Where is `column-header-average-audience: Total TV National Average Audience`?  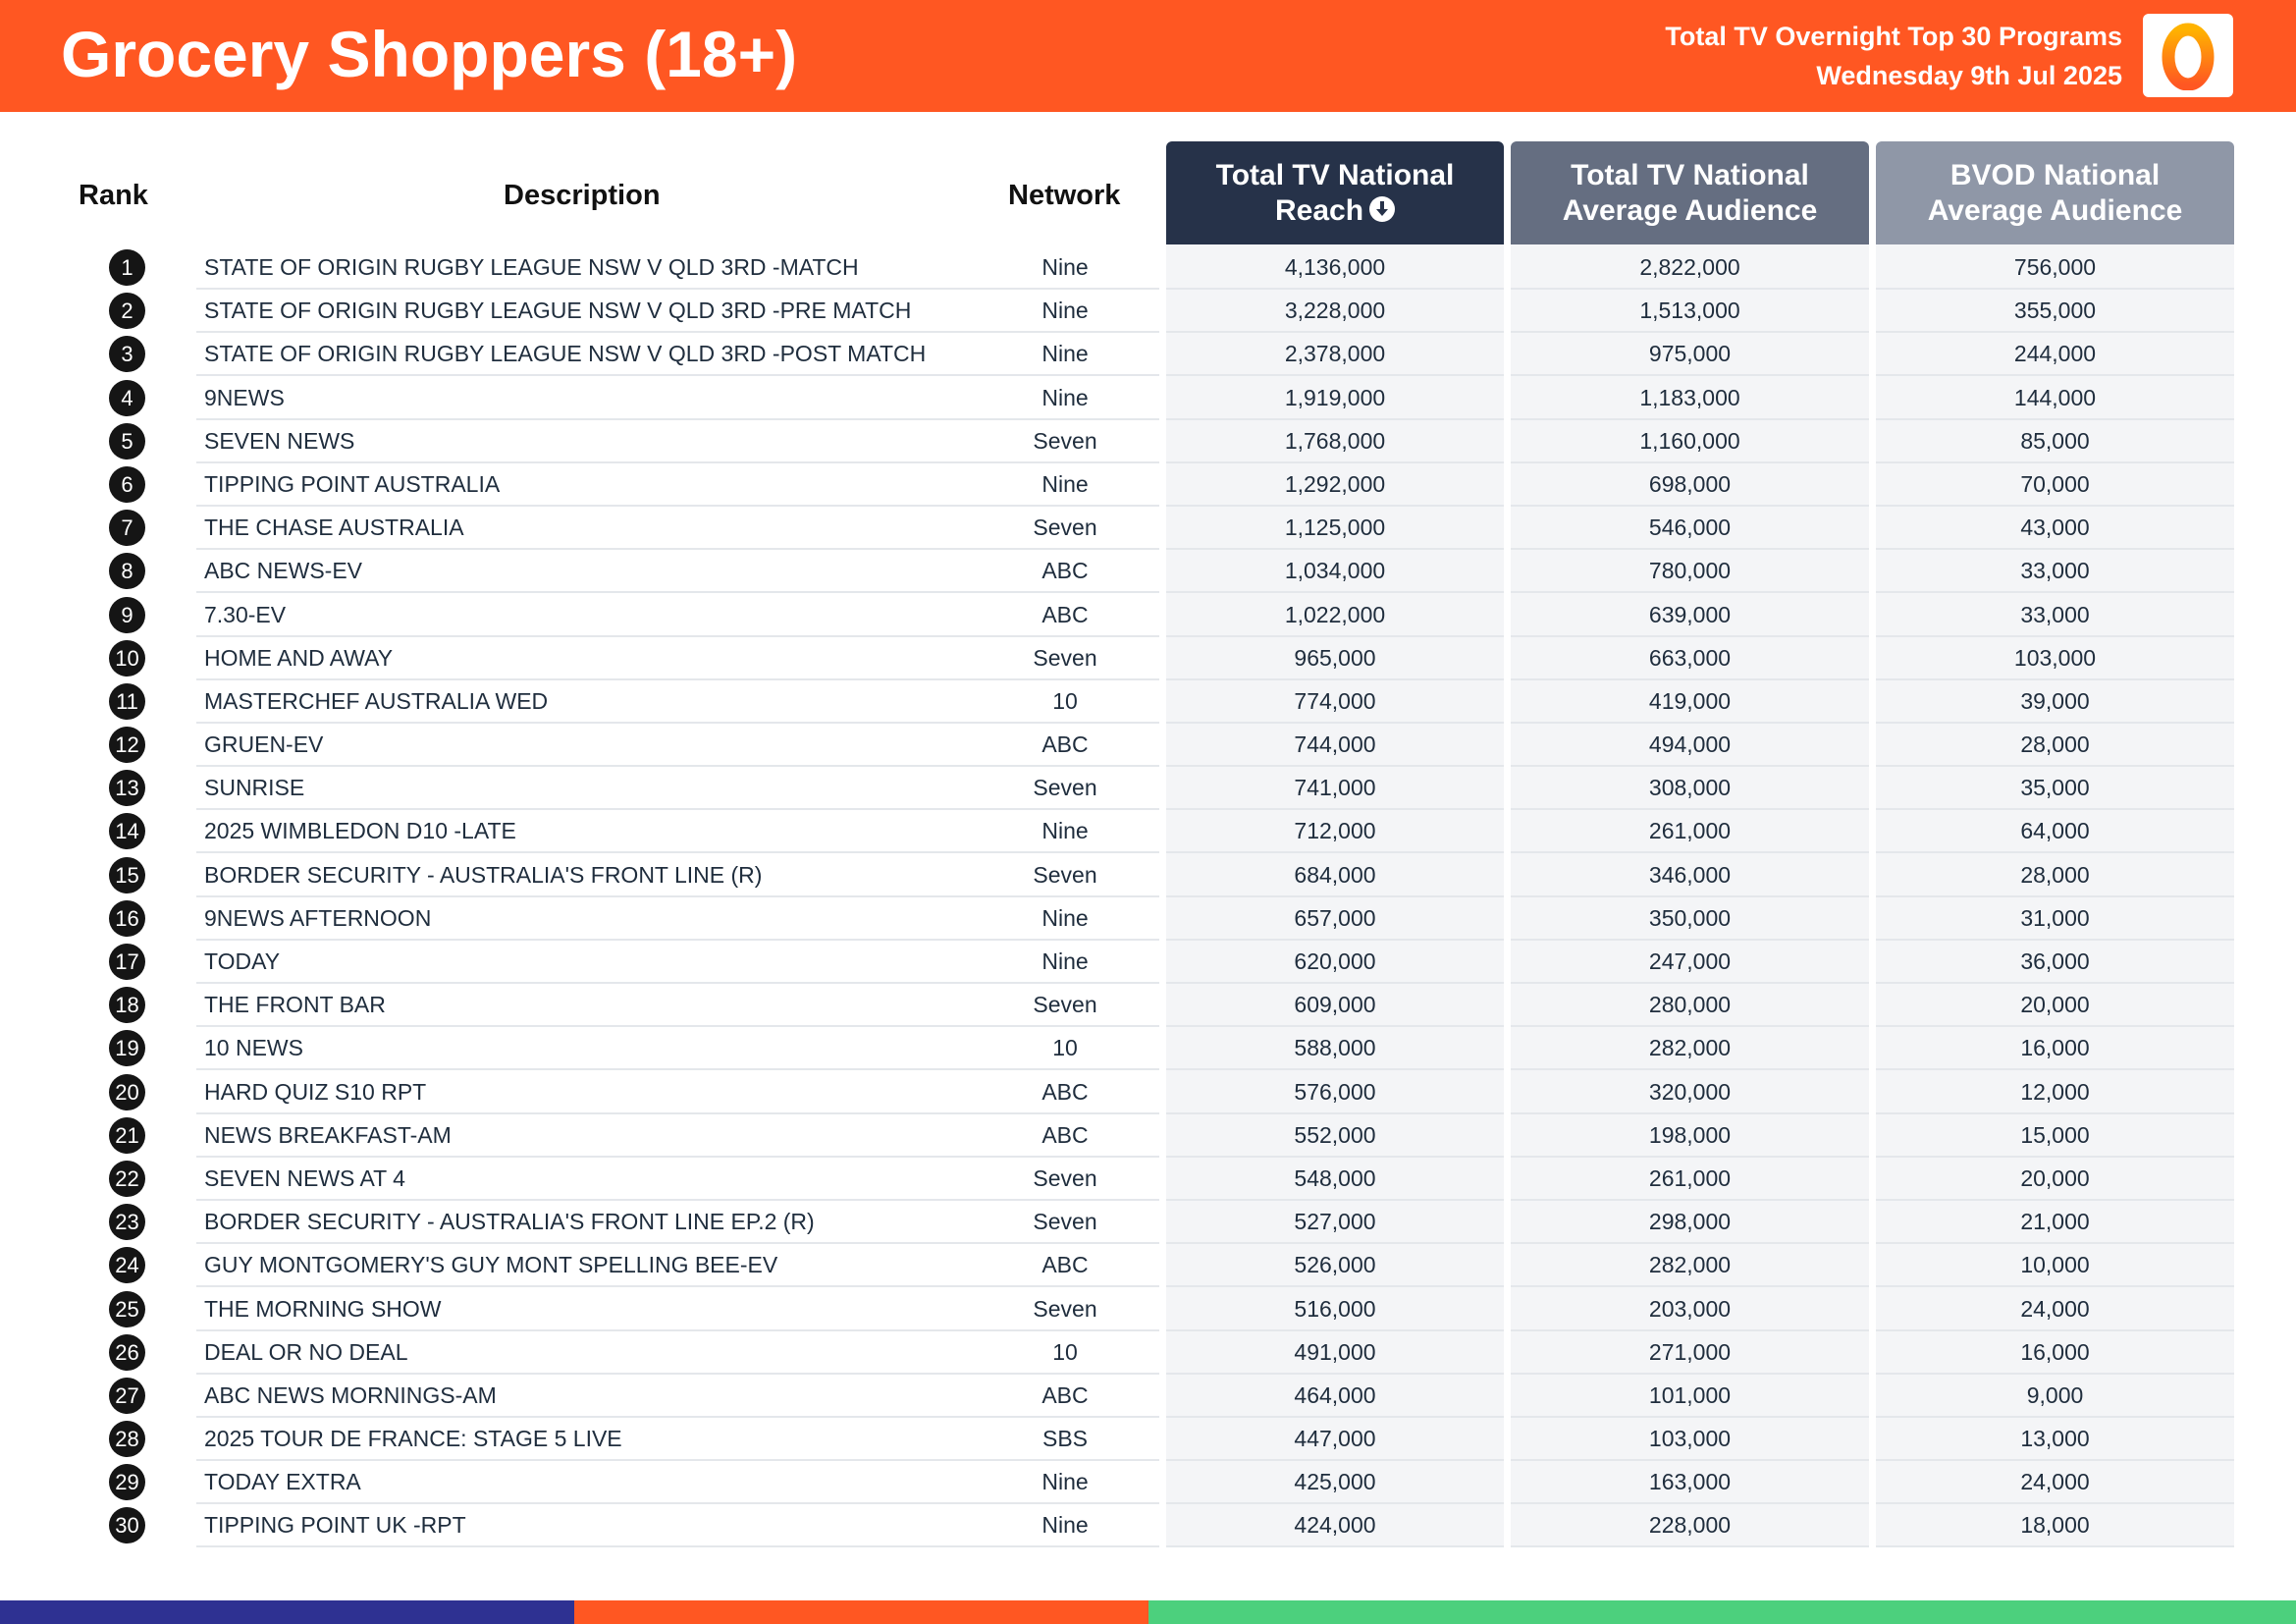
column-header-average-audience: Total TV National Average Audience is located at coordinates (1690, 192).